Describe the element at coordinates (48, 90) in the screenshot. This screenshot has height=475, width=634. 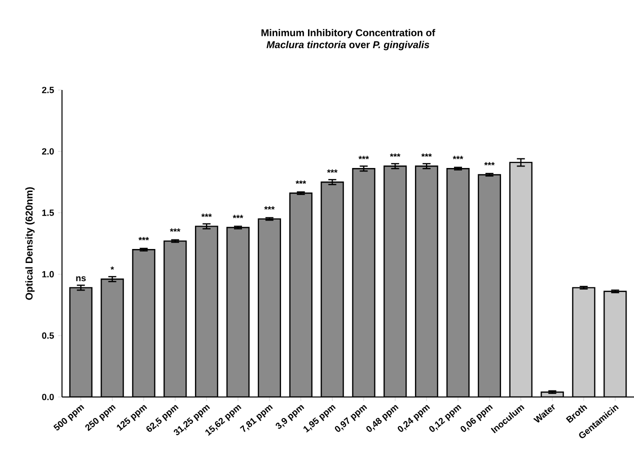
I see `y-tick-label: 2.5` at that location.